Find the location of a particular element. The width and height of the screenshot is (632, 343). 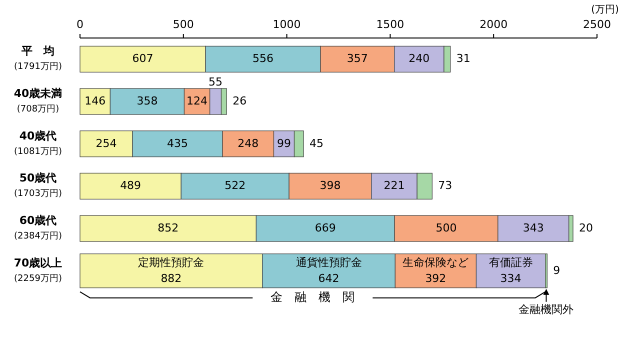

series-label: 金融機関外 is located at coordinates (546, 309).